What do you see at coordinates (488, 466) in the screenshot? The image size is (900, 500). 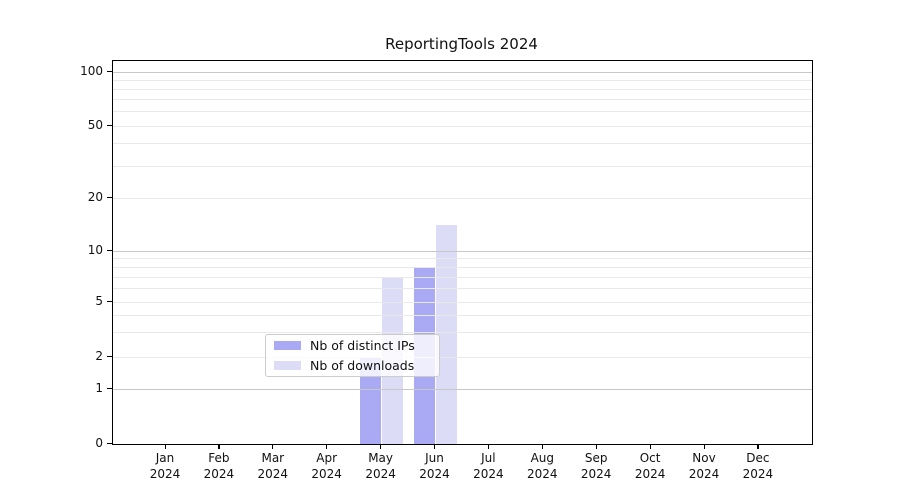 I see `x-tick-label-jul: Jul 2024` at bounding box center [488, 466].